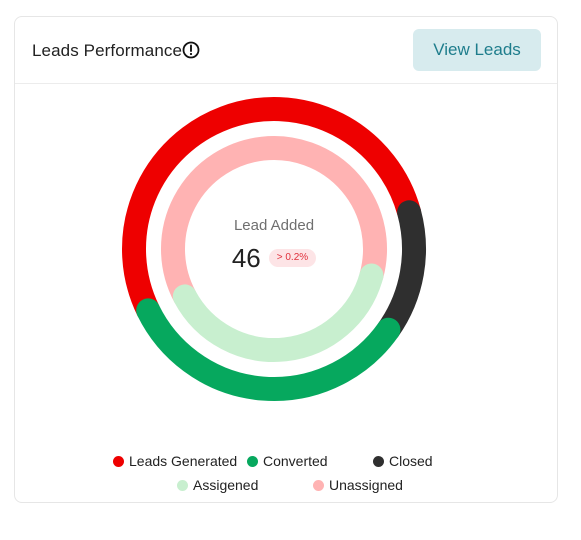 Image resolution: width=581 pixels, height=540 pixels. I want to click on legend-dot-converted, so click(252, 461).